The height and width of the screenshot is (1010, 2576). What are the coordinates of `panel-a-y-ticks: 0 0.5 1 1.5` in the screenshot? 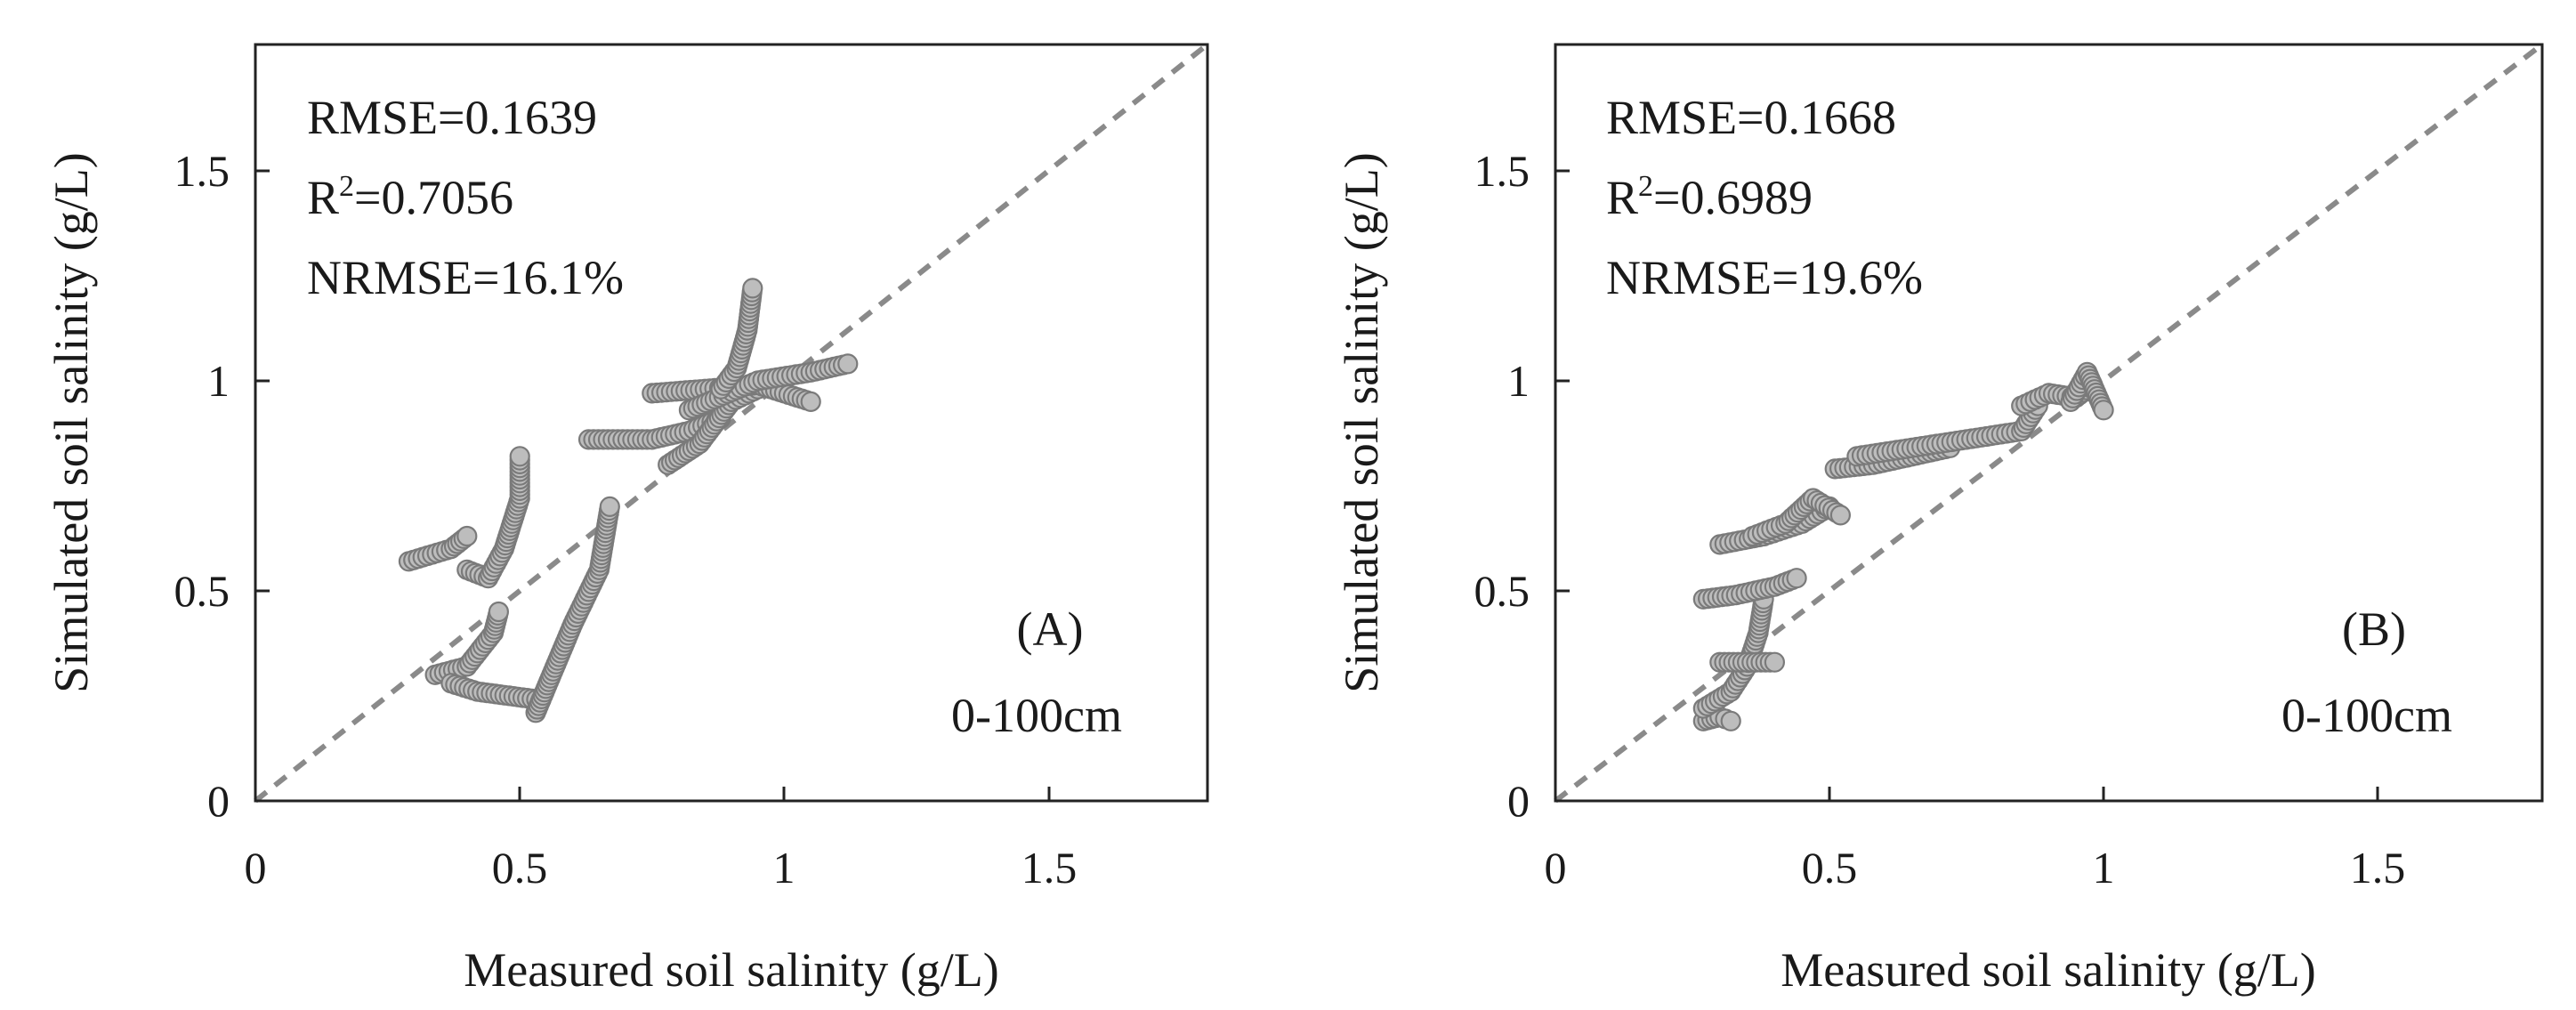 It's located at (222, 486).